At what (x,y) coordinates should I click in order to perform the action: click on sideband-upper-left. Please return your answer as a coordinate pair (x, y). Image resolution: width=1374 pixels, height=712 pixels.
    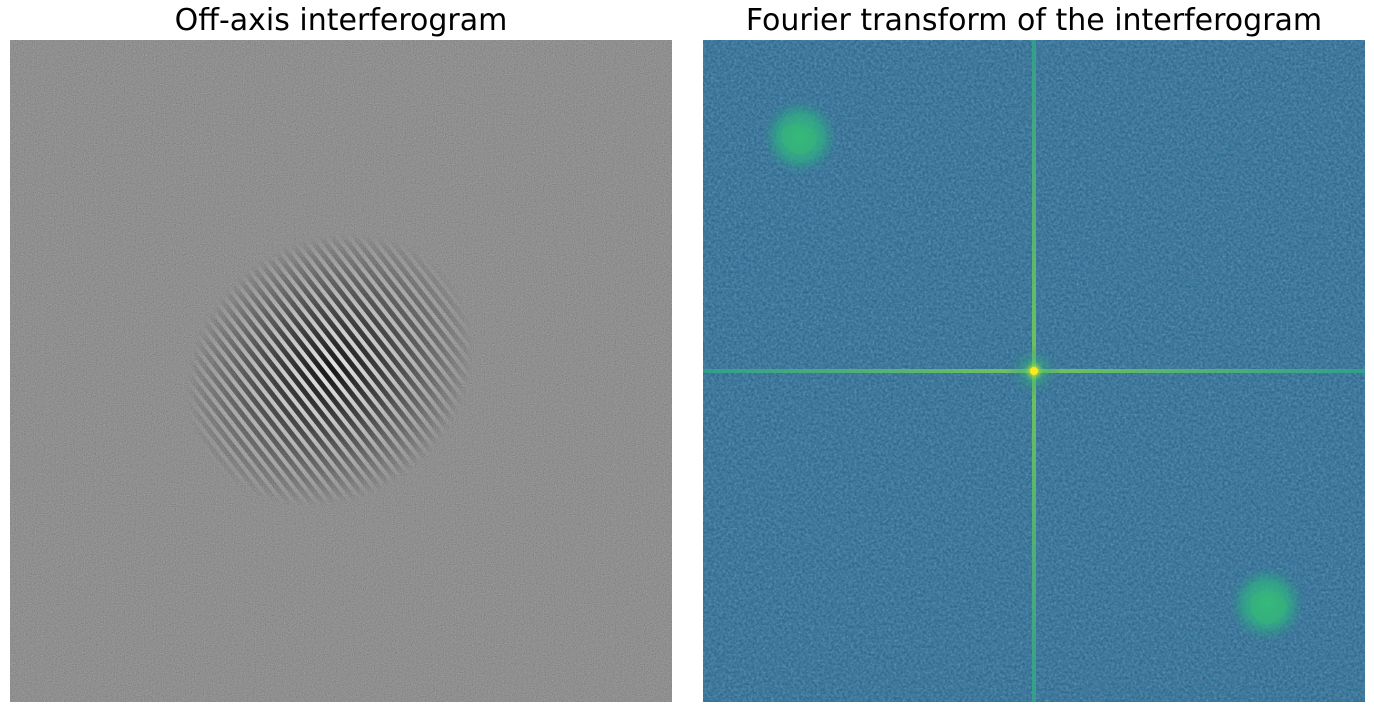
    Looking at the image, I should click on (800, 137).